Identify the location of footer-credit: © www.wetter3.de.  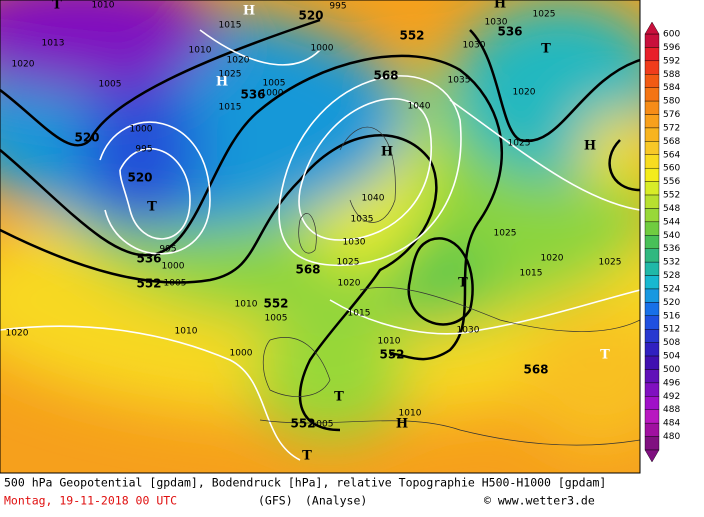
(539, 501).